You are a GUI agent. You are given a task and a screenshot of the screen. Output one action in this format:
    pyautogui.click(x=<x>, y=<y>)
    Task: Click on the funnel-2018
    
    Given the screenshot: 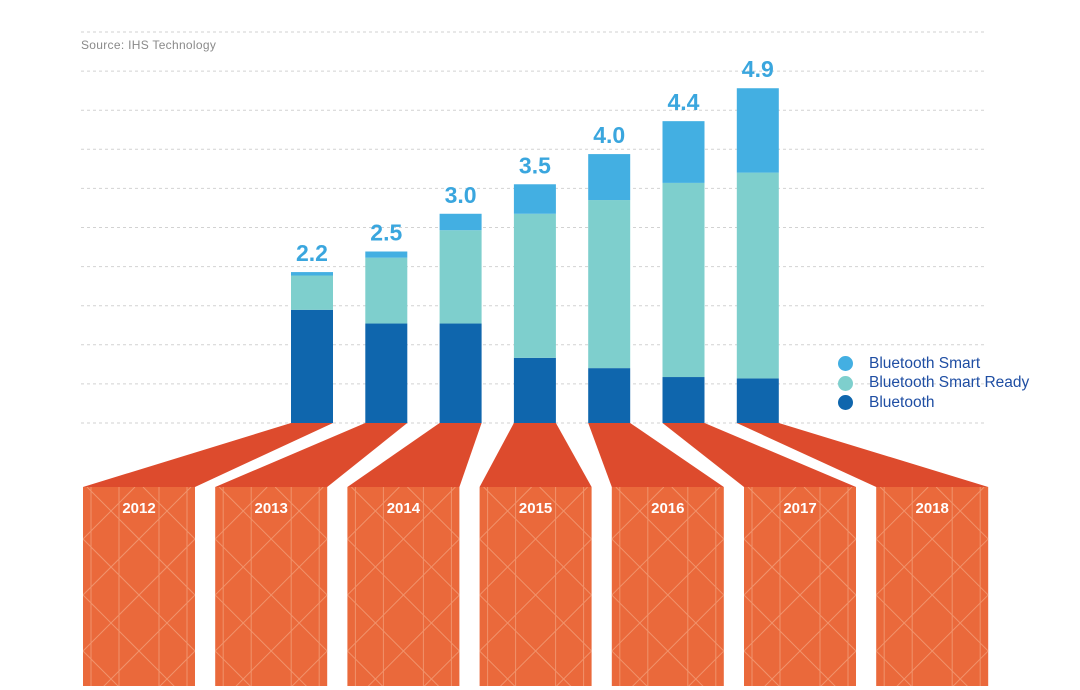 What is the action you would take?
    pyautogui.click(x=862, y=455)
    